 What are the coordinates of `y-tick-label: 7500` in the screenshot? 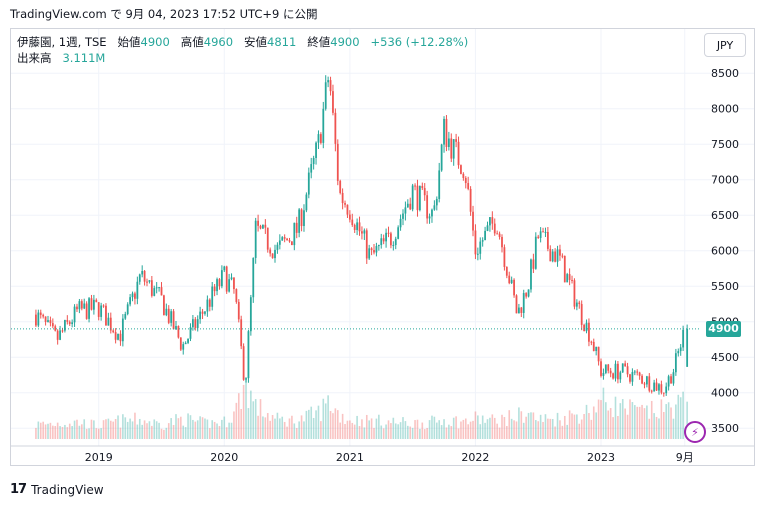 It's located at (725, 144).